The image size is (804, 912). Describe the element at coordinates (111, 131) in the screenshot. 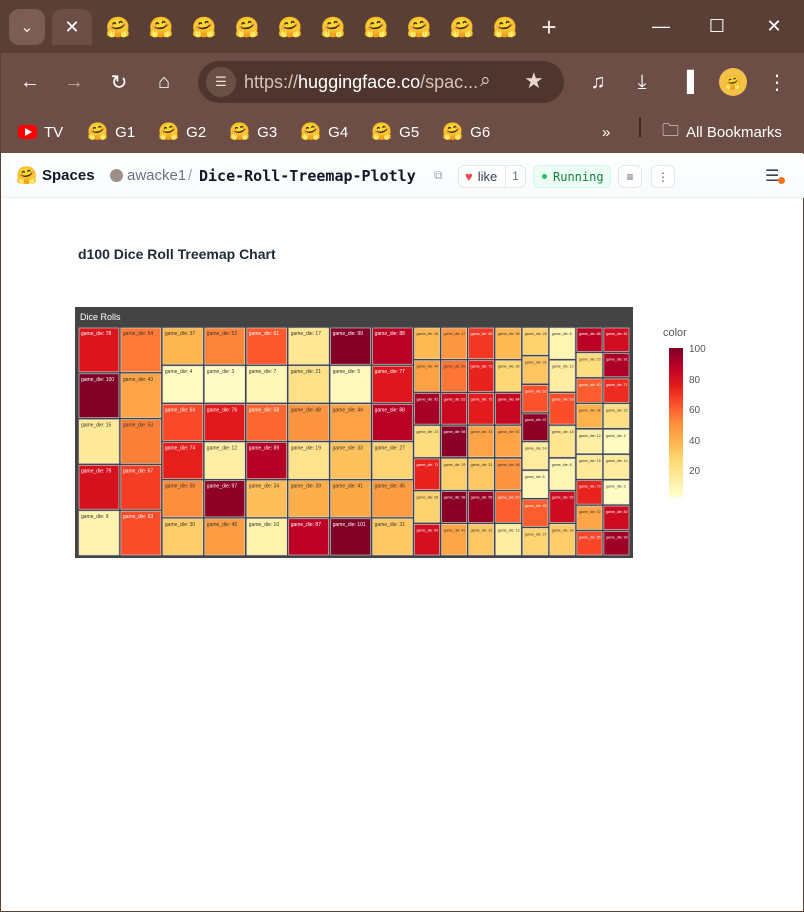

I see `bookmark-g1: 🤗 G1` at that location.